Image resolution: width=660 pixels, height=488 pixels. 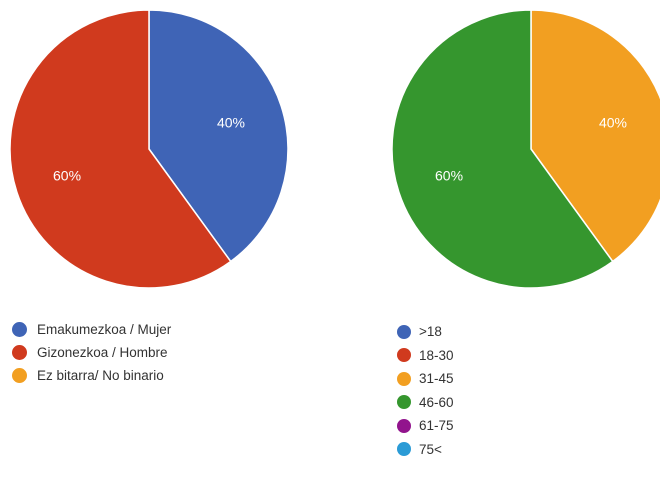 What do you see at coordinates (430, 449) in the screenshot?
I see `legend-label: 75<` at bounding box center [430, 449].